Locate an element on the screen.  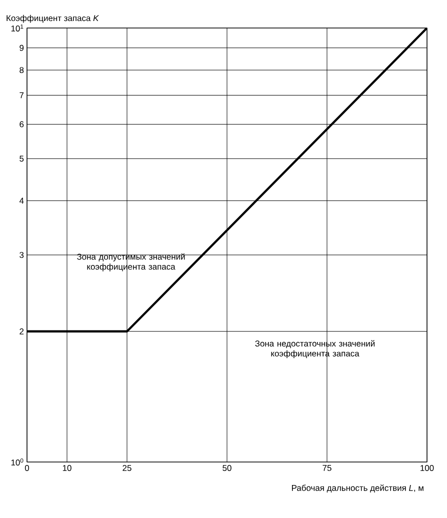
y-axis-title: Коэффициент запаса K is located at coordinates (52, 18).